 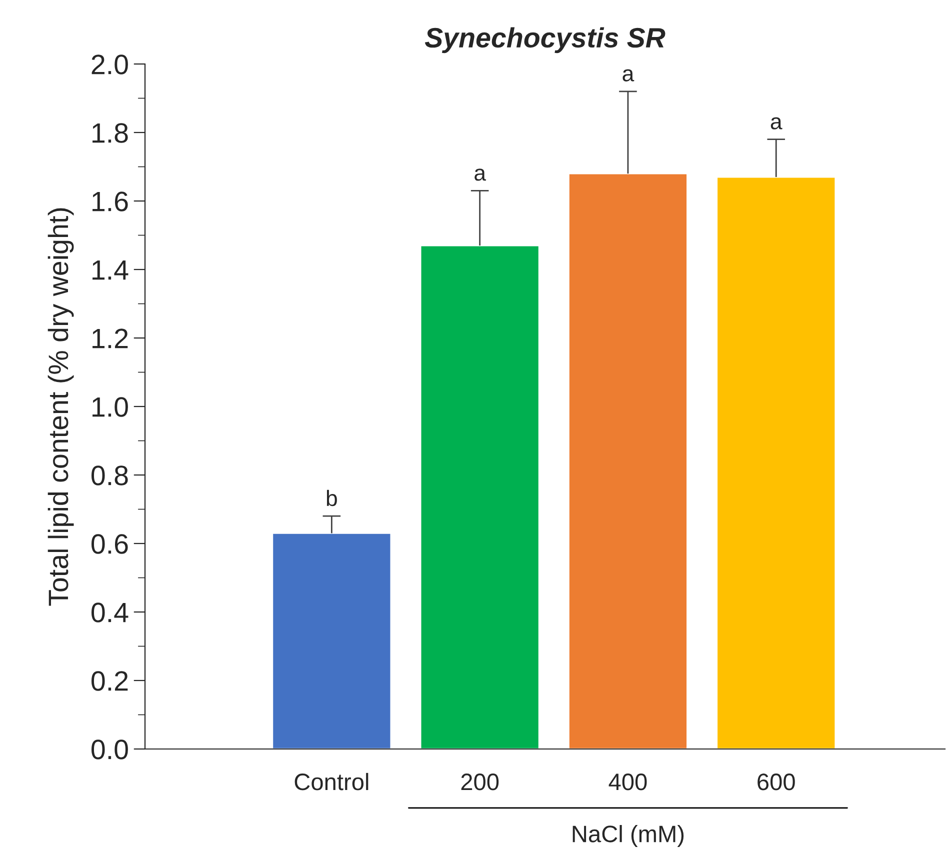 I want to click on y-tick-label: 1.4, so click(x=110, y=270).